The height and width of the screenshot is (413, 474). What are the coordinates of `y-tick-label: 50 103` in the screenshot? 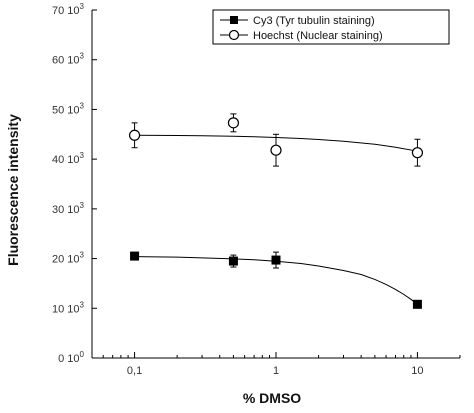 It's located at (68, 108).